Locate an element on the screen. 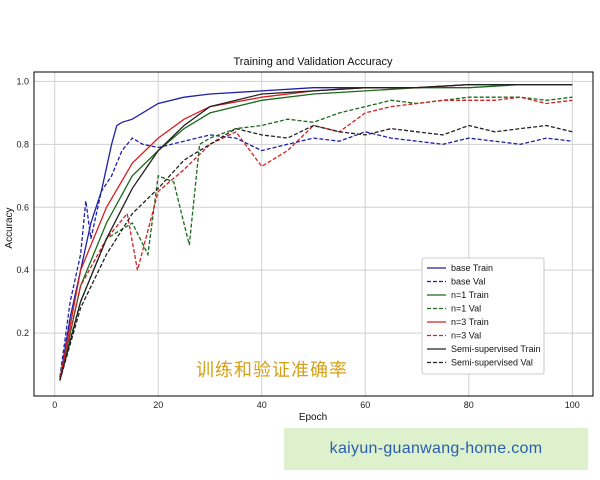 The image size is (600, 480). x-tick-label: 0 is located at coordinates (54, 405).